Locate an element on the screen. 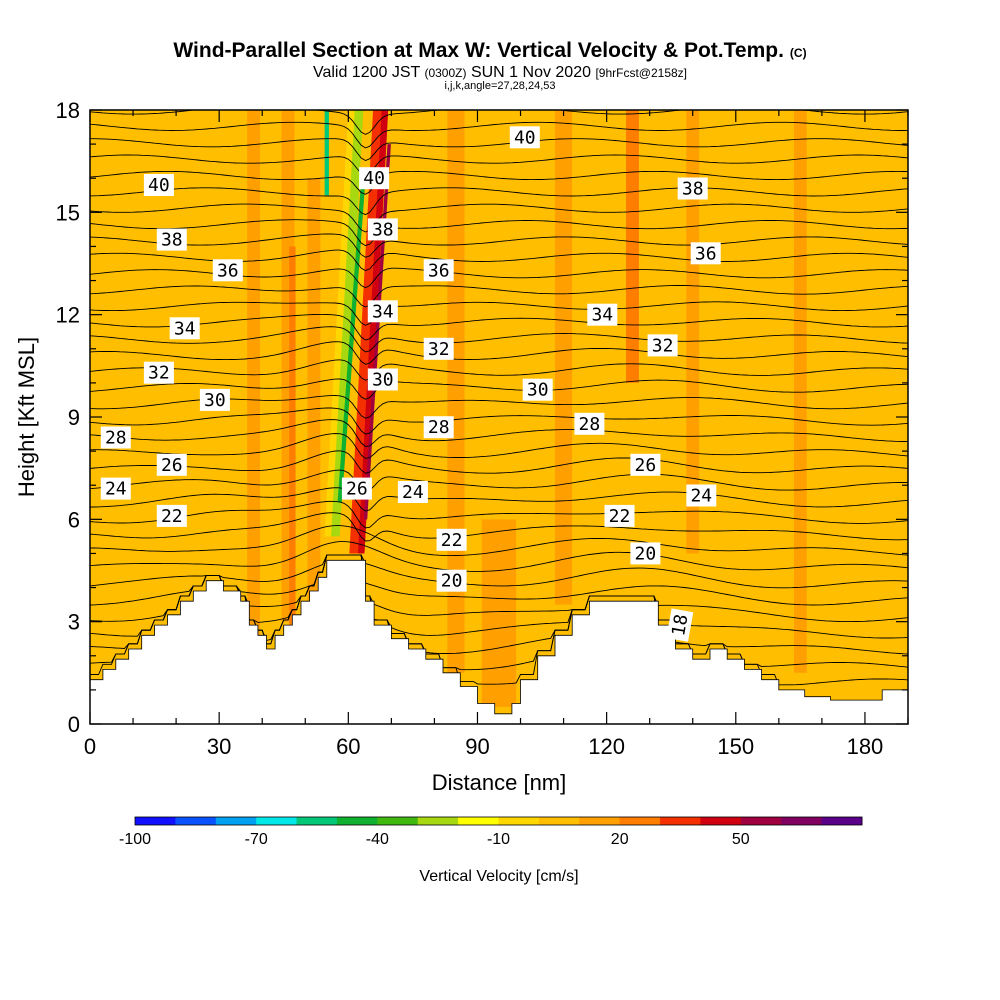  colorbar: -100 -70 -40 -10 20 50 is located at coordinates (491, 832).